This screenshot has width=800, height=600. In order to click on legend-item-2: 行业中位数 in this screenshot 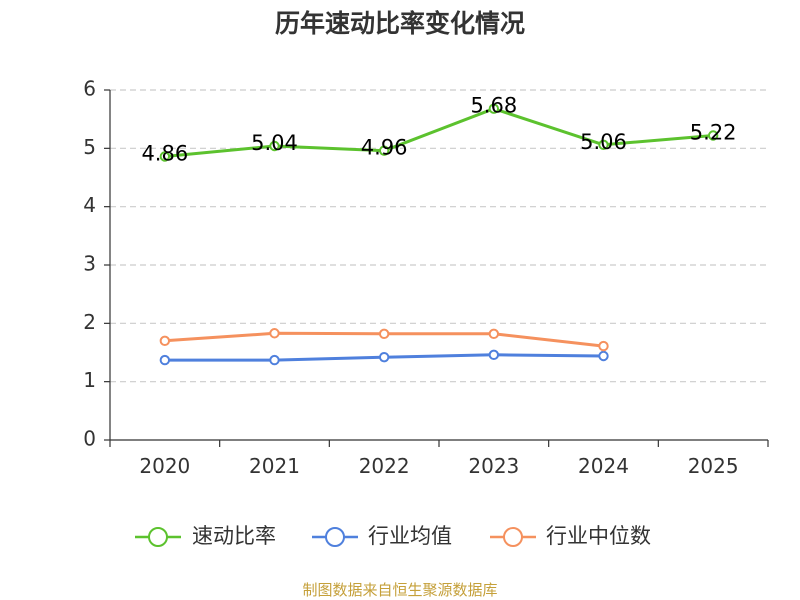, I will do `click(570, 536)`.